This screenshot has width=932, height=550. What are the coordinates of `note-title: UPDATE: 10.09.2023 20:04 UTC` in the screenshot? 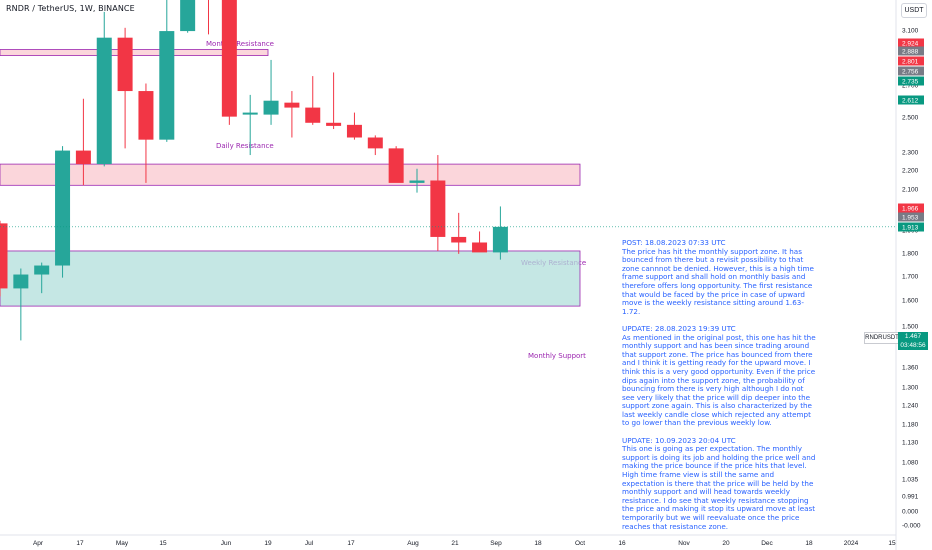 It's located at (679, 440).